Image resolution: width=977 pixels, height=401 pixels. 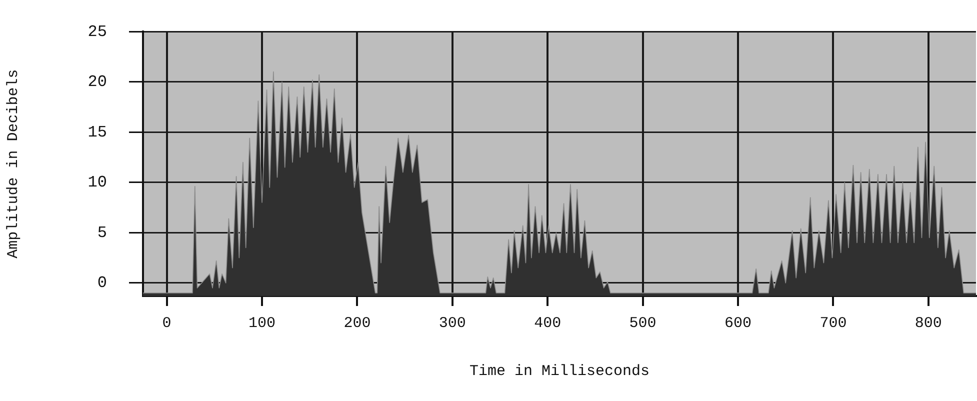 What do you see at coordinates (548, 323) in the screenshot?
I see `x-tick-label: 400` at bounding box center [548, 323].